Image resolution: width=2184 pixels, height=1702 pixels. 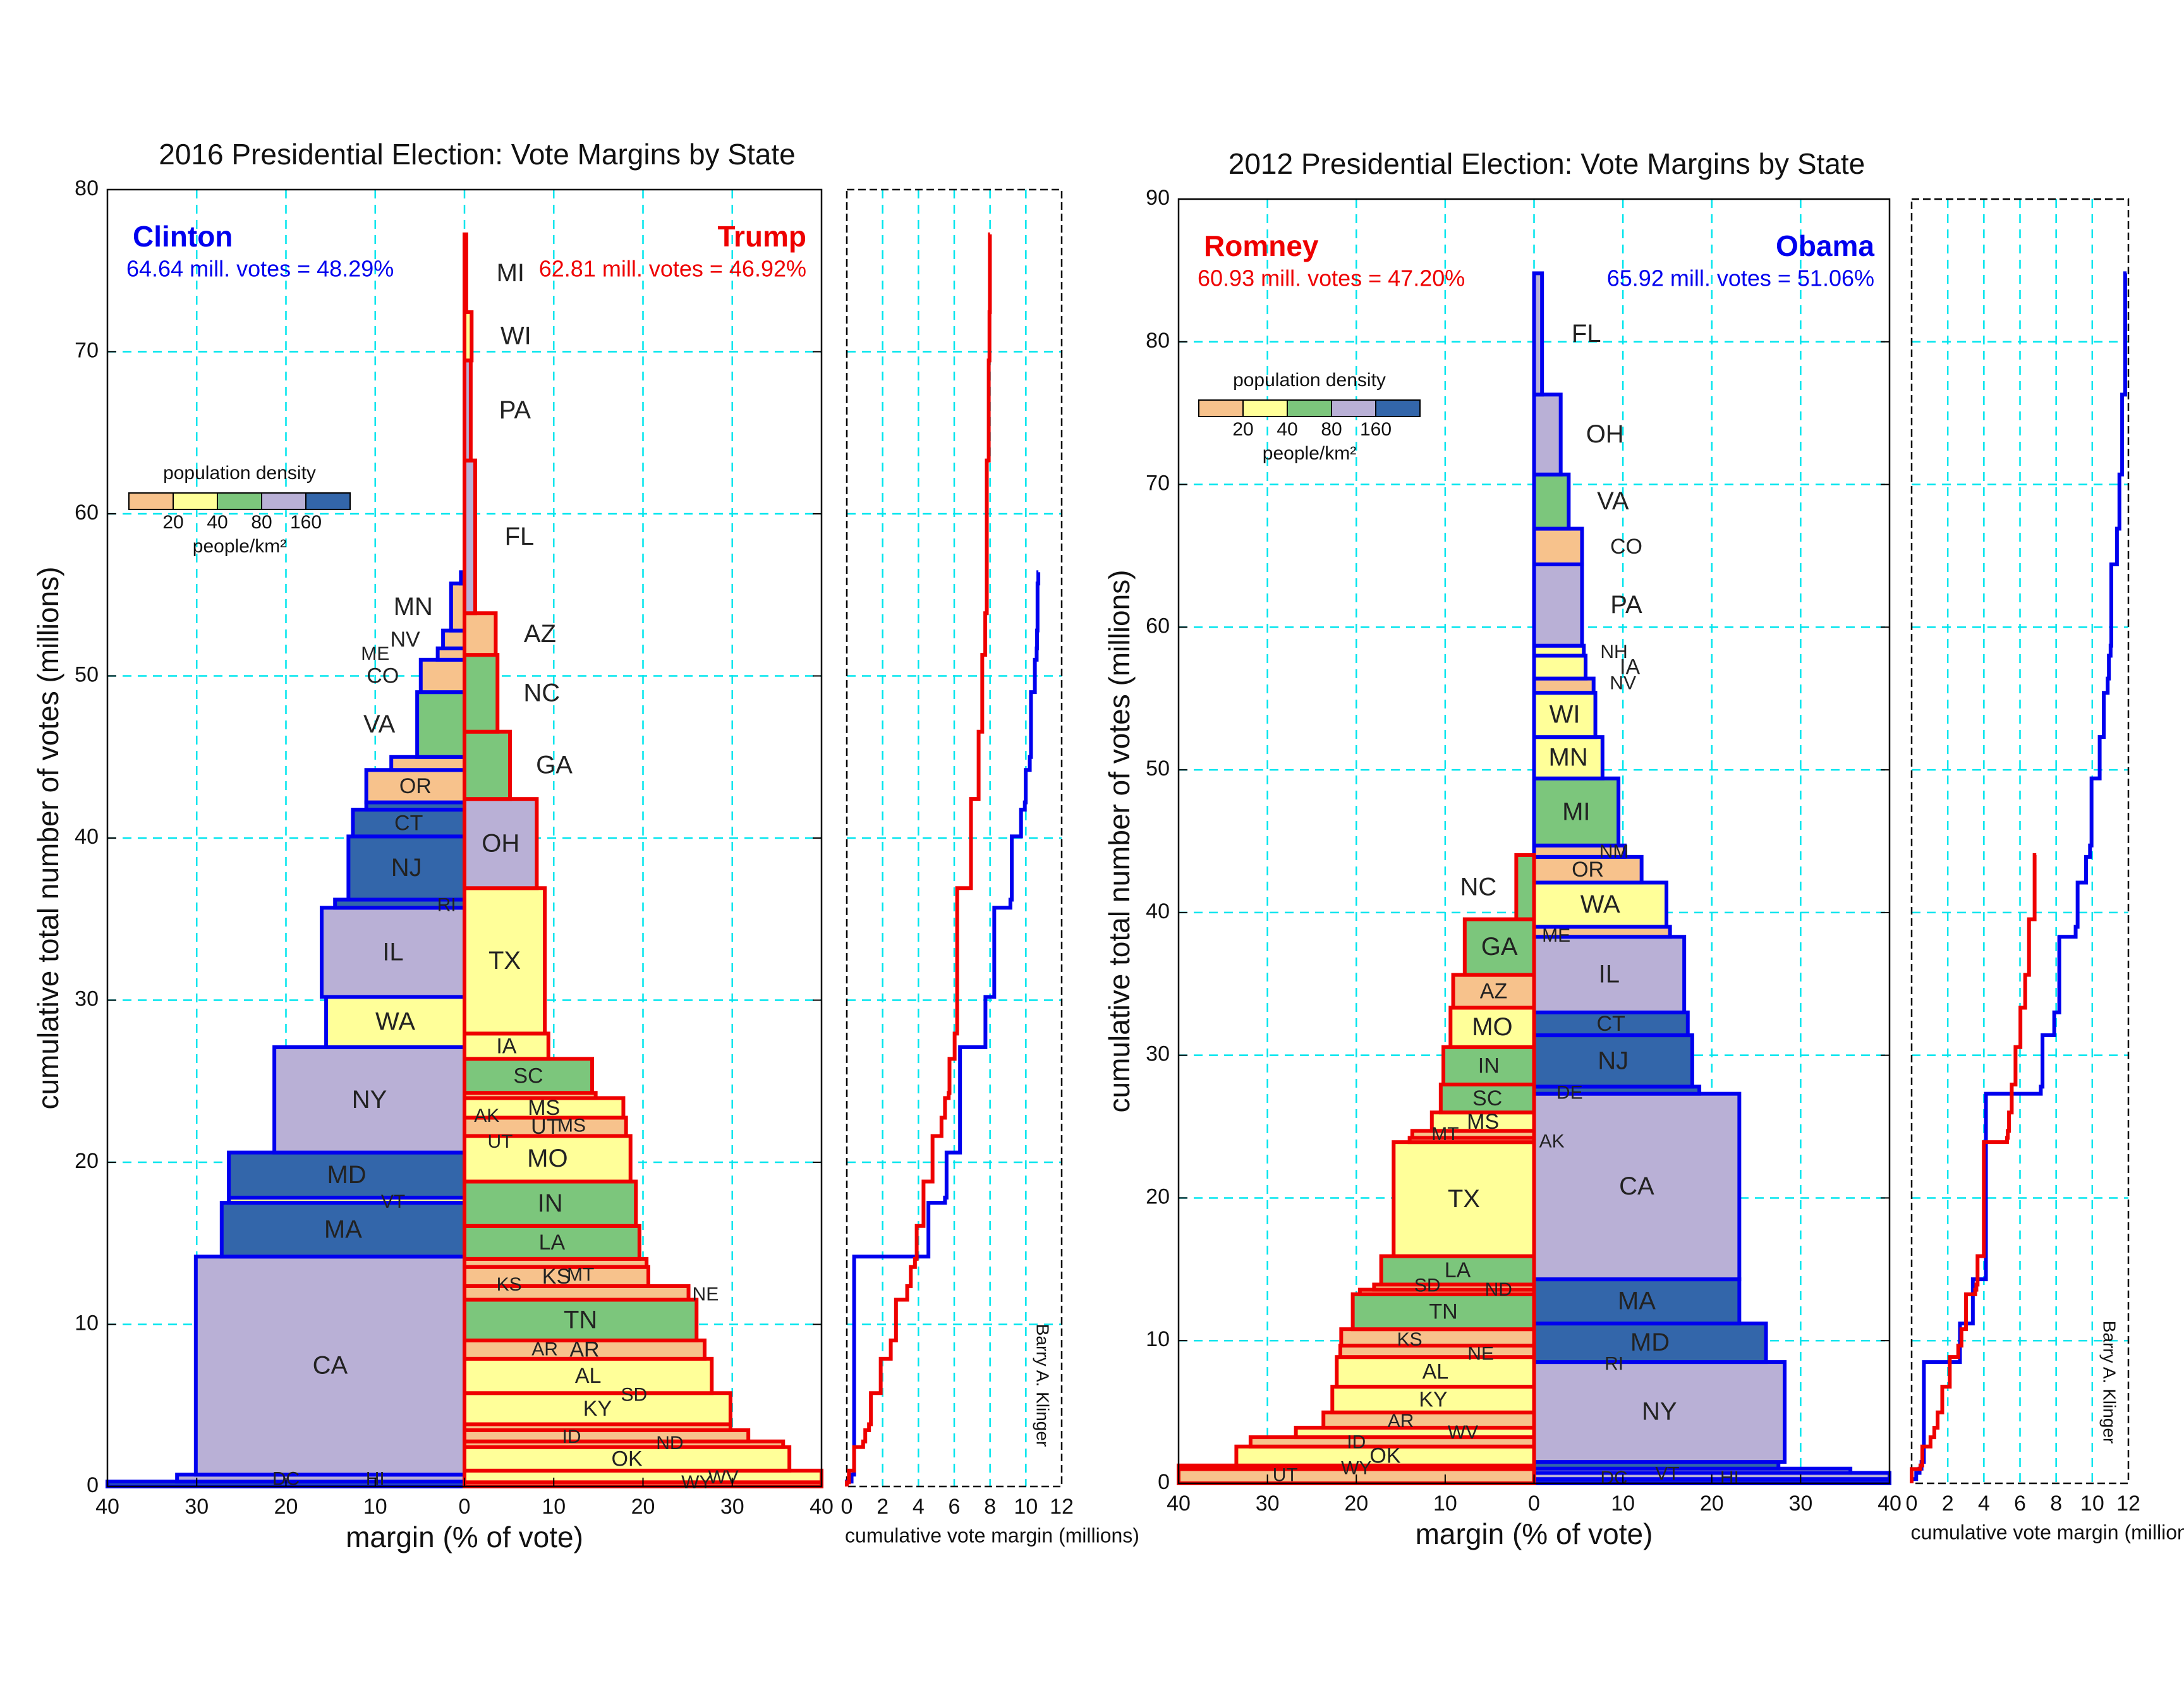 What do you see at coordinates (2047, 1532) in the screenshot?
I see `chart2-cum-xlabel: cumulative vote margin (millions)` at bounding box center [2047, 1532].